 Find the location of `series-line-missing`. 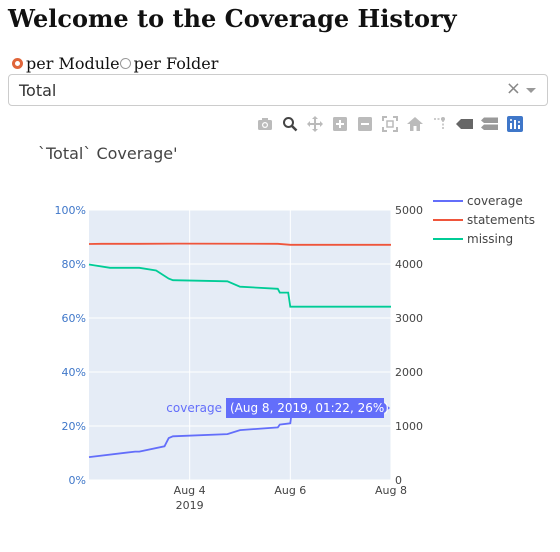

series-line-missing is located at coordinates (239, 285).